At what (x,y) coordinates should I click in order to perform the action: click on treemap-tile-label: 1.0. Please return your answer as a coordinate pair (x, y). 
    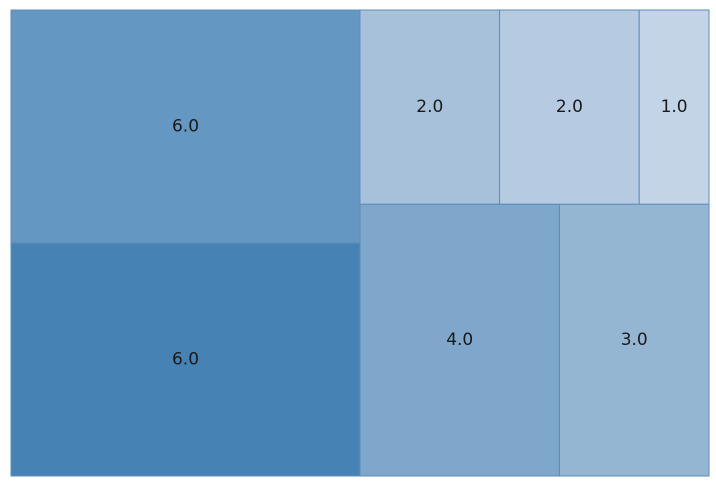
    Looking at the image, I should click on (674, 107).